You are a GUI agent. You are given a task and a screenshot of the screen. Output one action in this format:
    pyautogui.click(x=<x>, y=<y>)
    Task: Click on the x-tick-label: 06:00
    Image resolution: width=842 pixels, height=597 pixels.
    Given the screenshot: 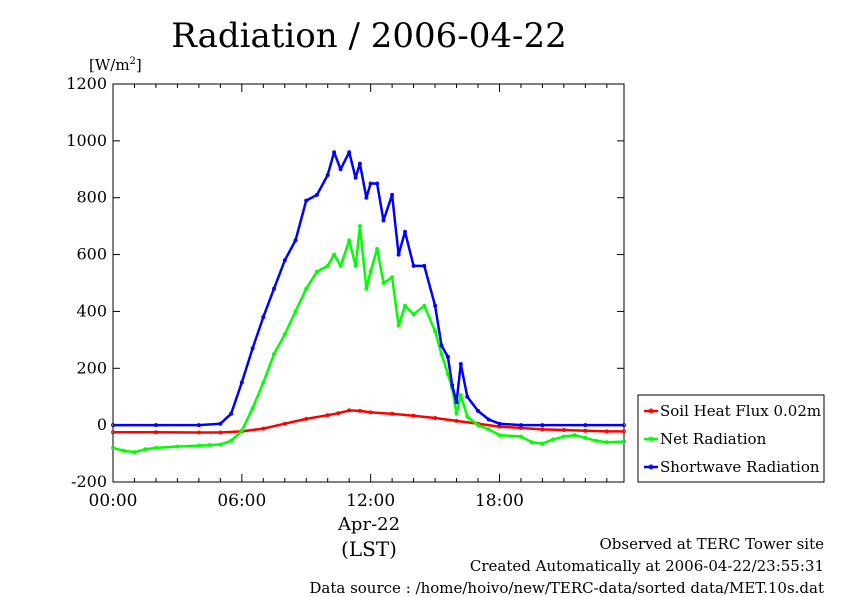 What is the action you would take?
    pyautogui.click(x=241, y=501)
    